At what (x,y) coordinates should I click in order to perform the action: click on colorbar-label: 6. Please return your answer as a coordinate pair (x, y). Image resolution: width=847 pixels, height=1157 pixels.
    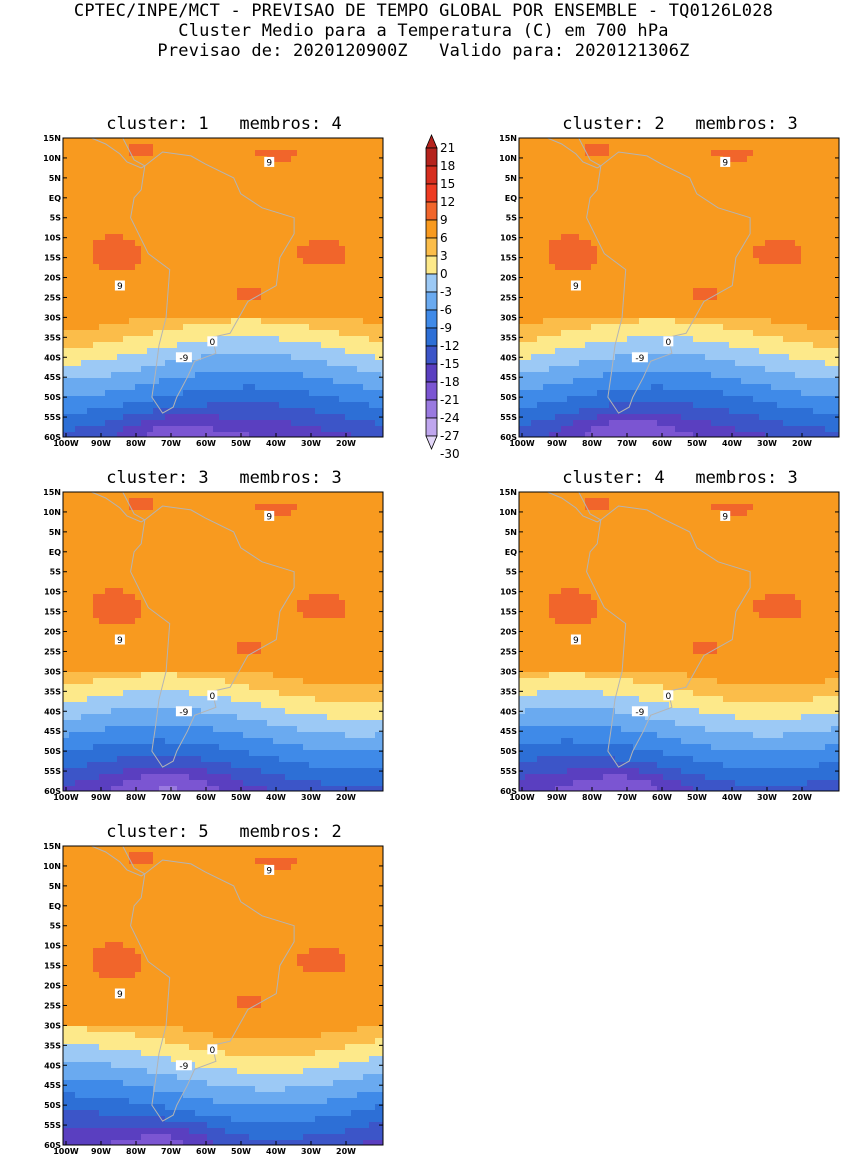
    Looking at the image, I should click on (444, 238).